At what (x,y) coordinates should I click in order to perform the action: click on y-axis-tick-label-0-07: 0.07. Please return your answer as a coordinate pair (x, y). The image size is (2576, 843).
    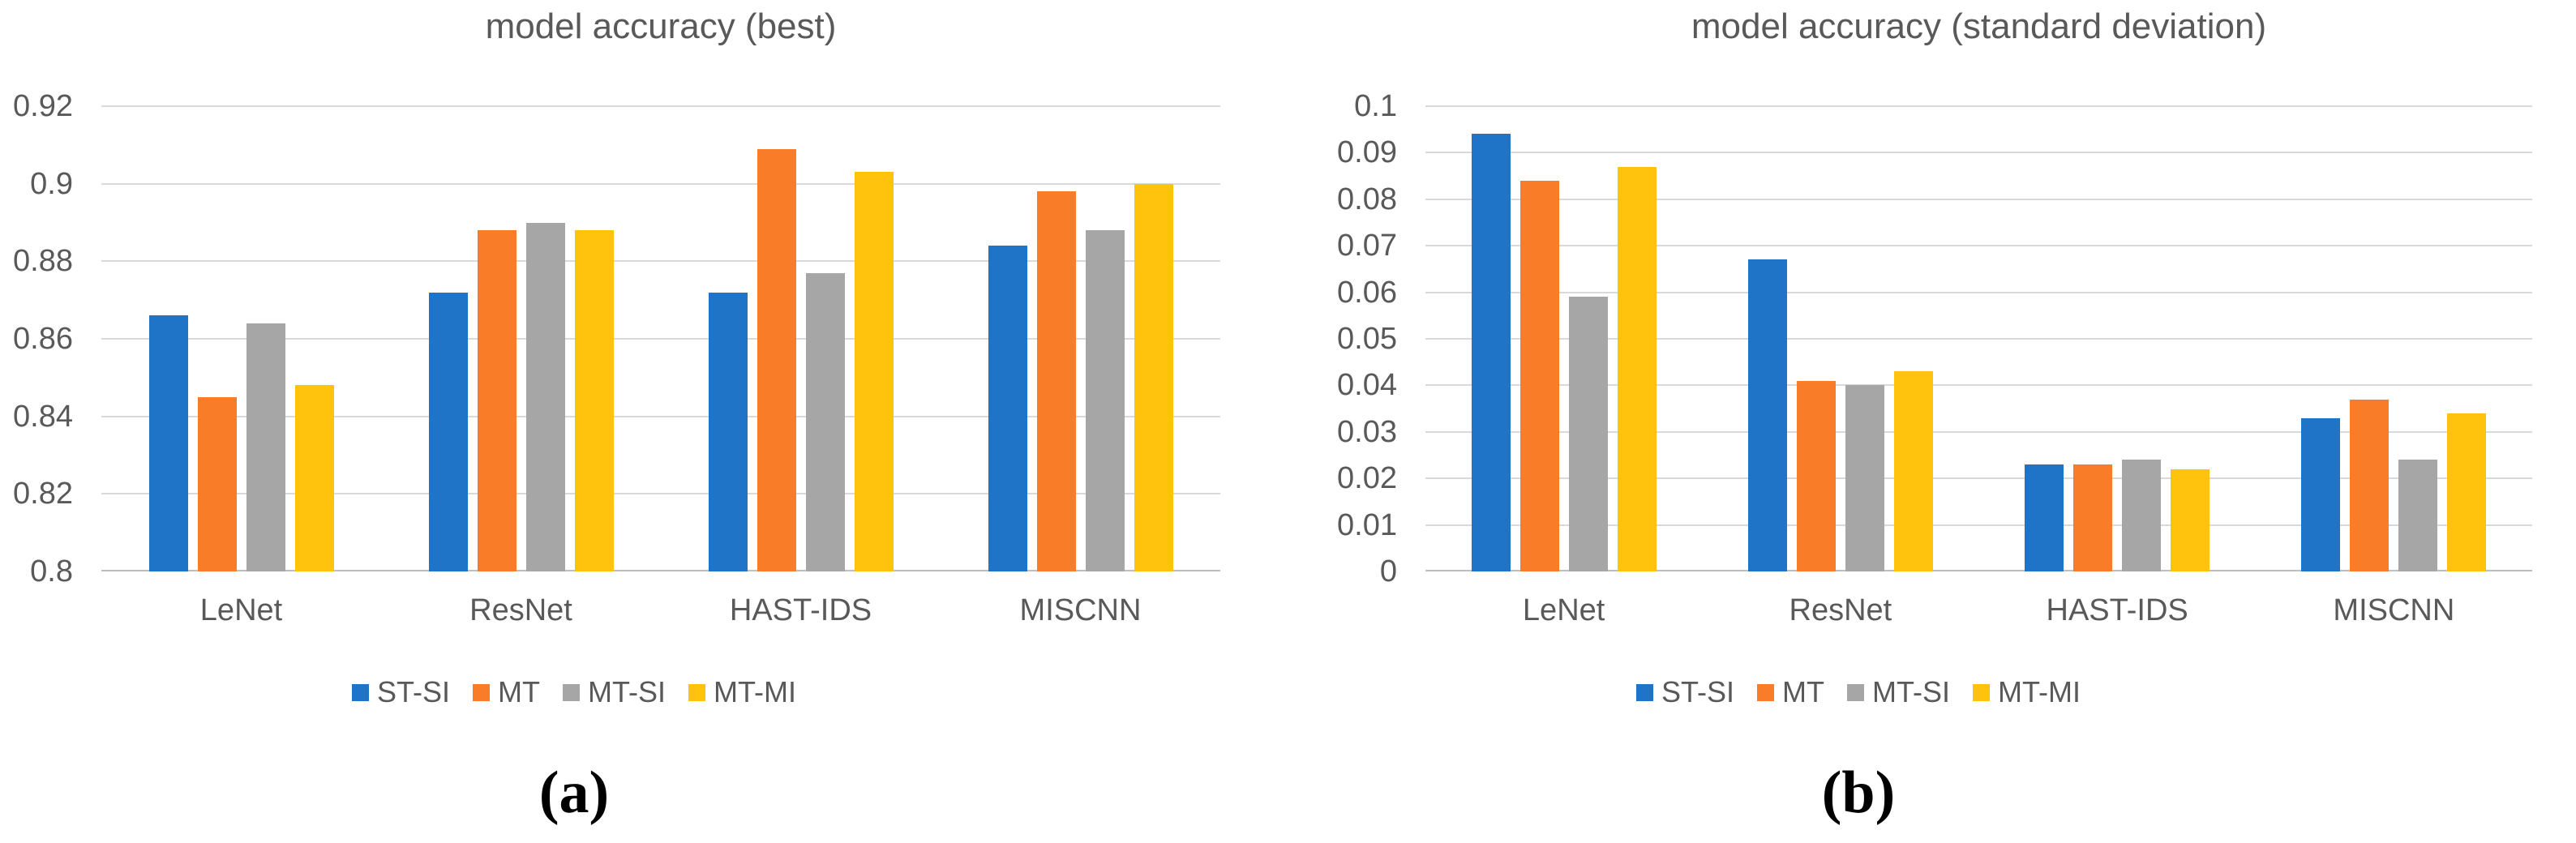
    Looking at the image, I should click on (1367, 246).